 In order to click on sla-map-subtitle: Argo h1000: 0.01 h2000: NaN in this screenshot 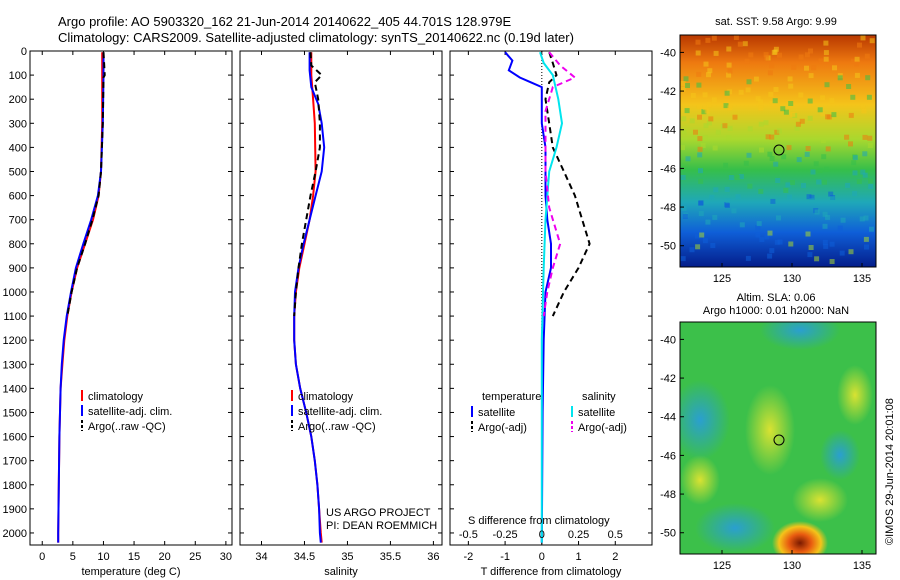, I will do `click(776, 311)`.